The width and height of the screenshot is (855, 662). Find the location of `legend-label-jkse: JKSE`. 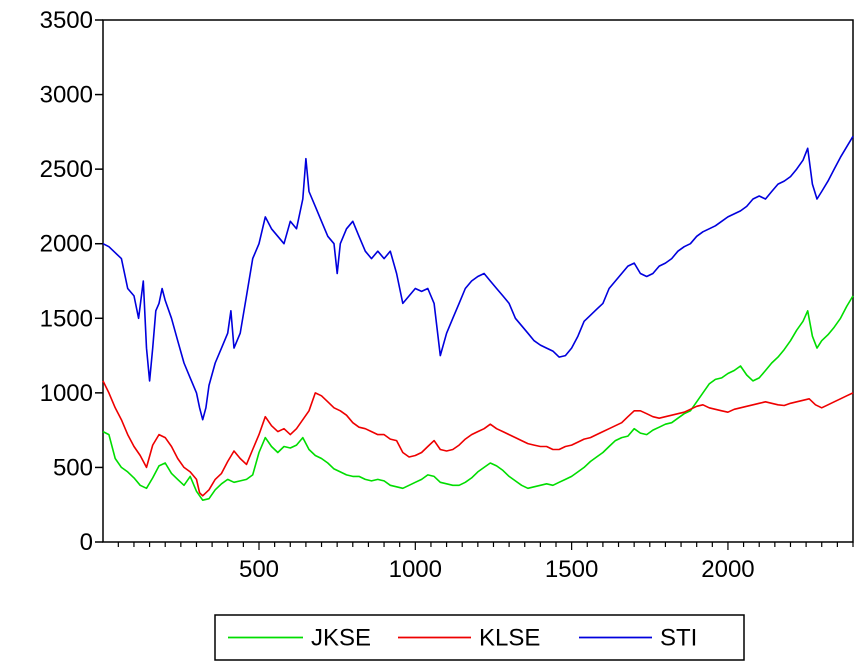

legend-label-jkse: JKSE is located at coordinates (341, 638).